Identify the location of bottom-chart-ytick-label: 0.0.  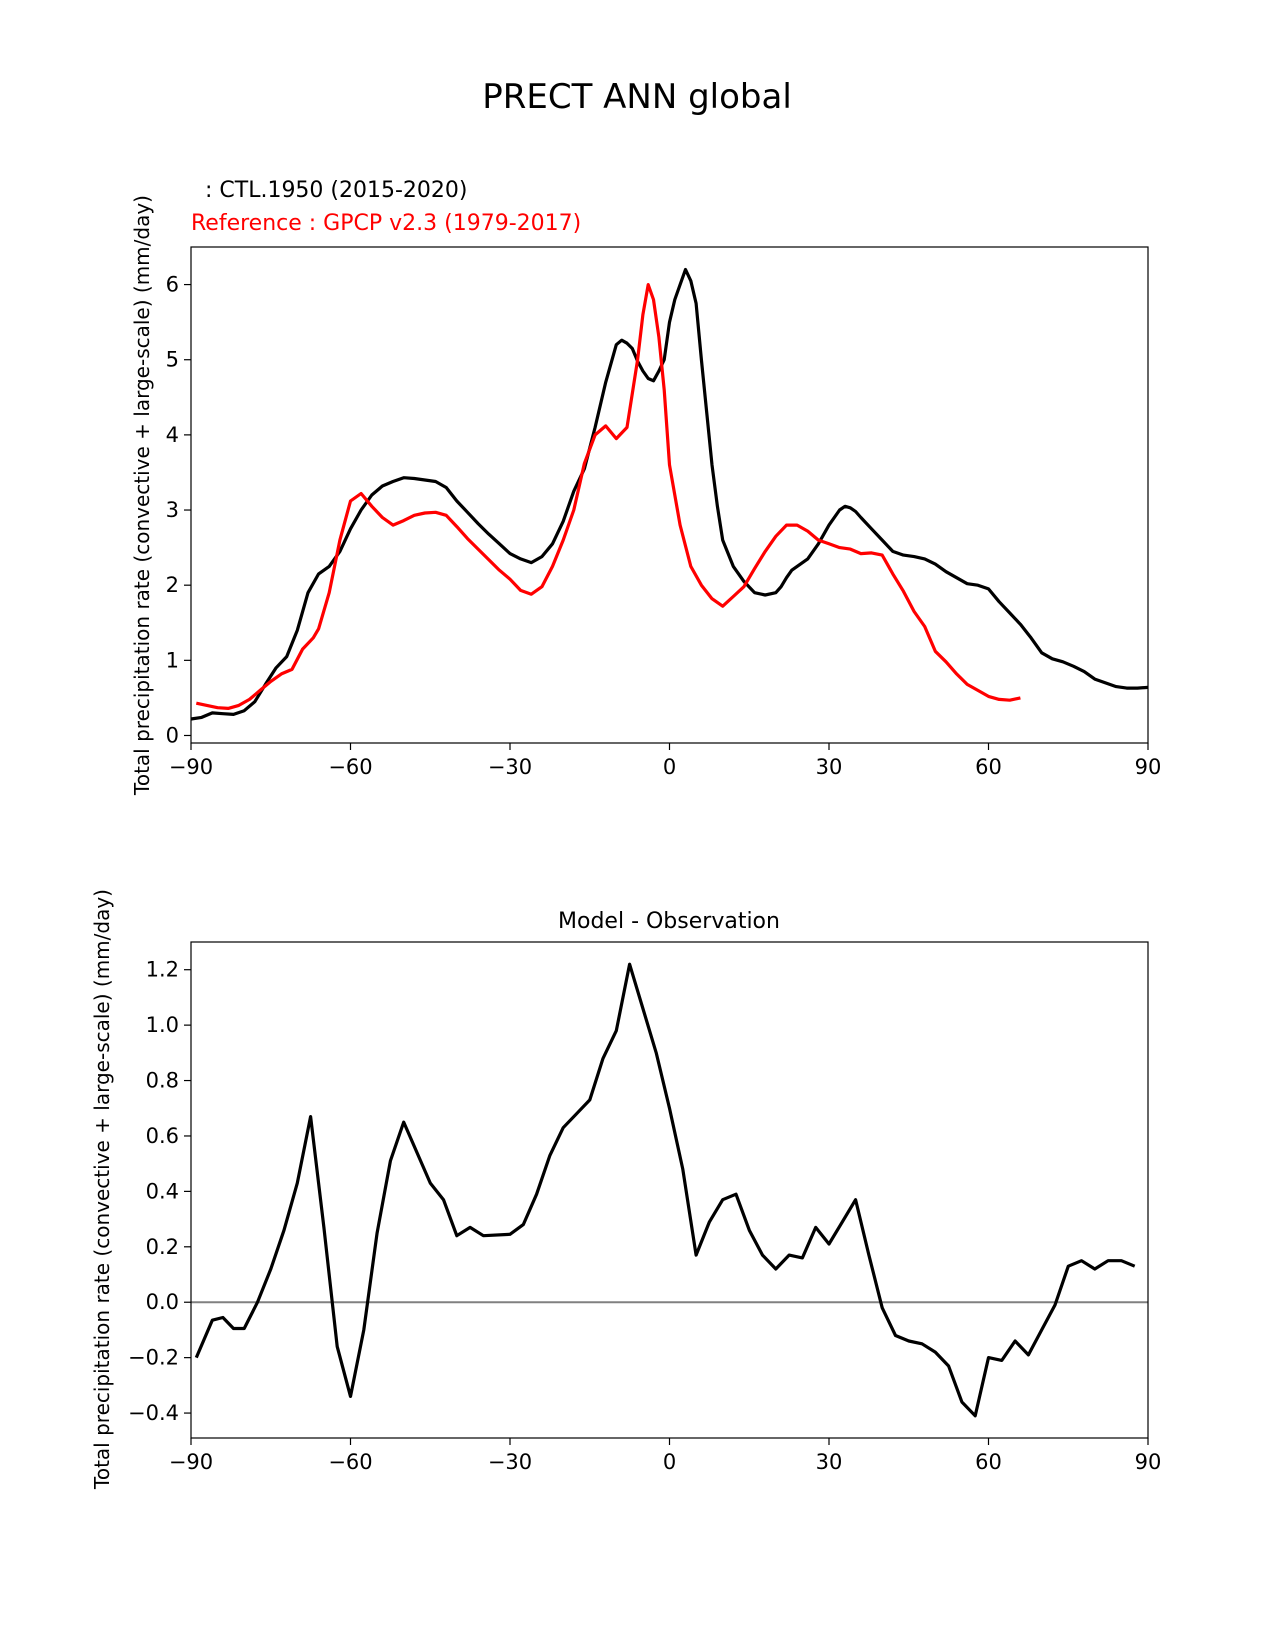
(162, 1302).